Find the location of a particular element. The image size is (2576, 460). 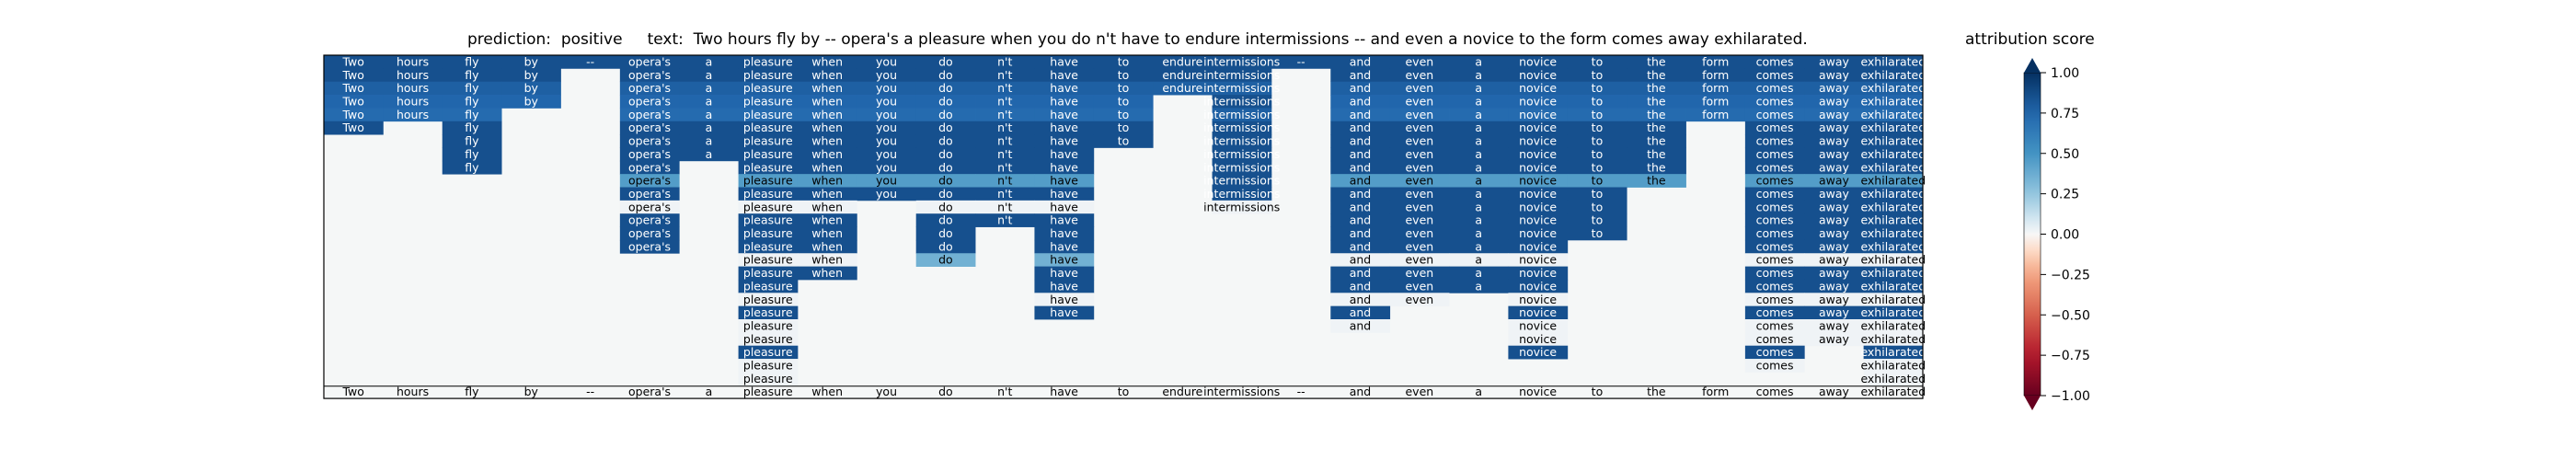

prediction-value: positive is located at coordinates (591, 39).